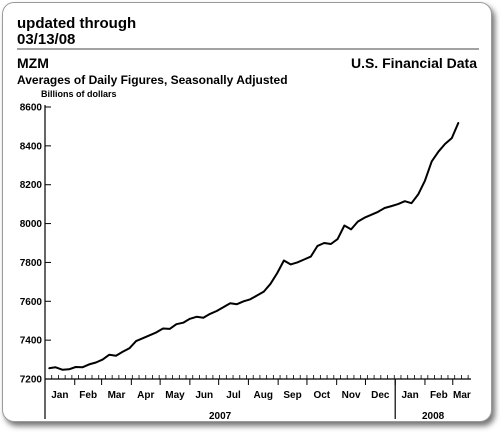  What do you see at coordinates (380, 395) in the screenshot?
I see `x-month-label: Dec` at bounding box center [380, 395].